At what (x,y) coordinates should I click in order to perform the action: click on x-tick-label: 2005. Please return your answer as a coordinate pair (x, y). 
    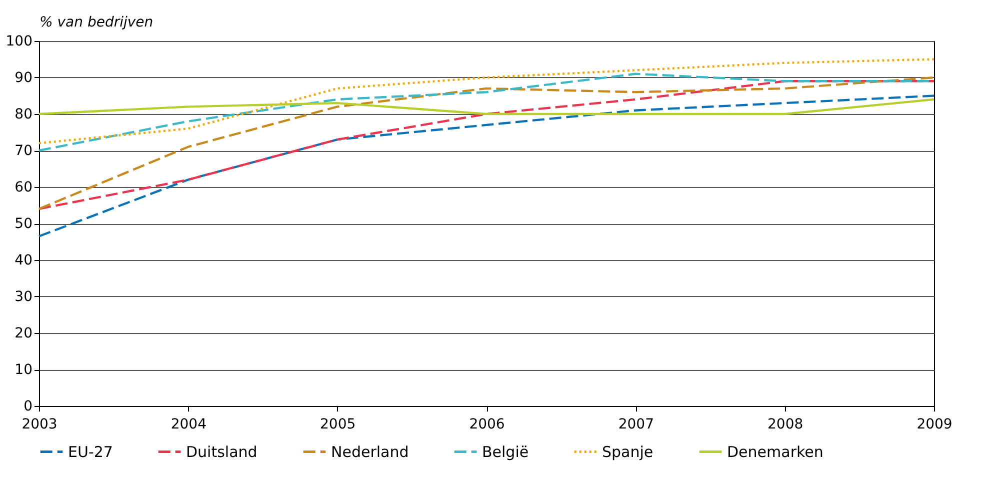
    Looking at the image, I should click on (338, 424).